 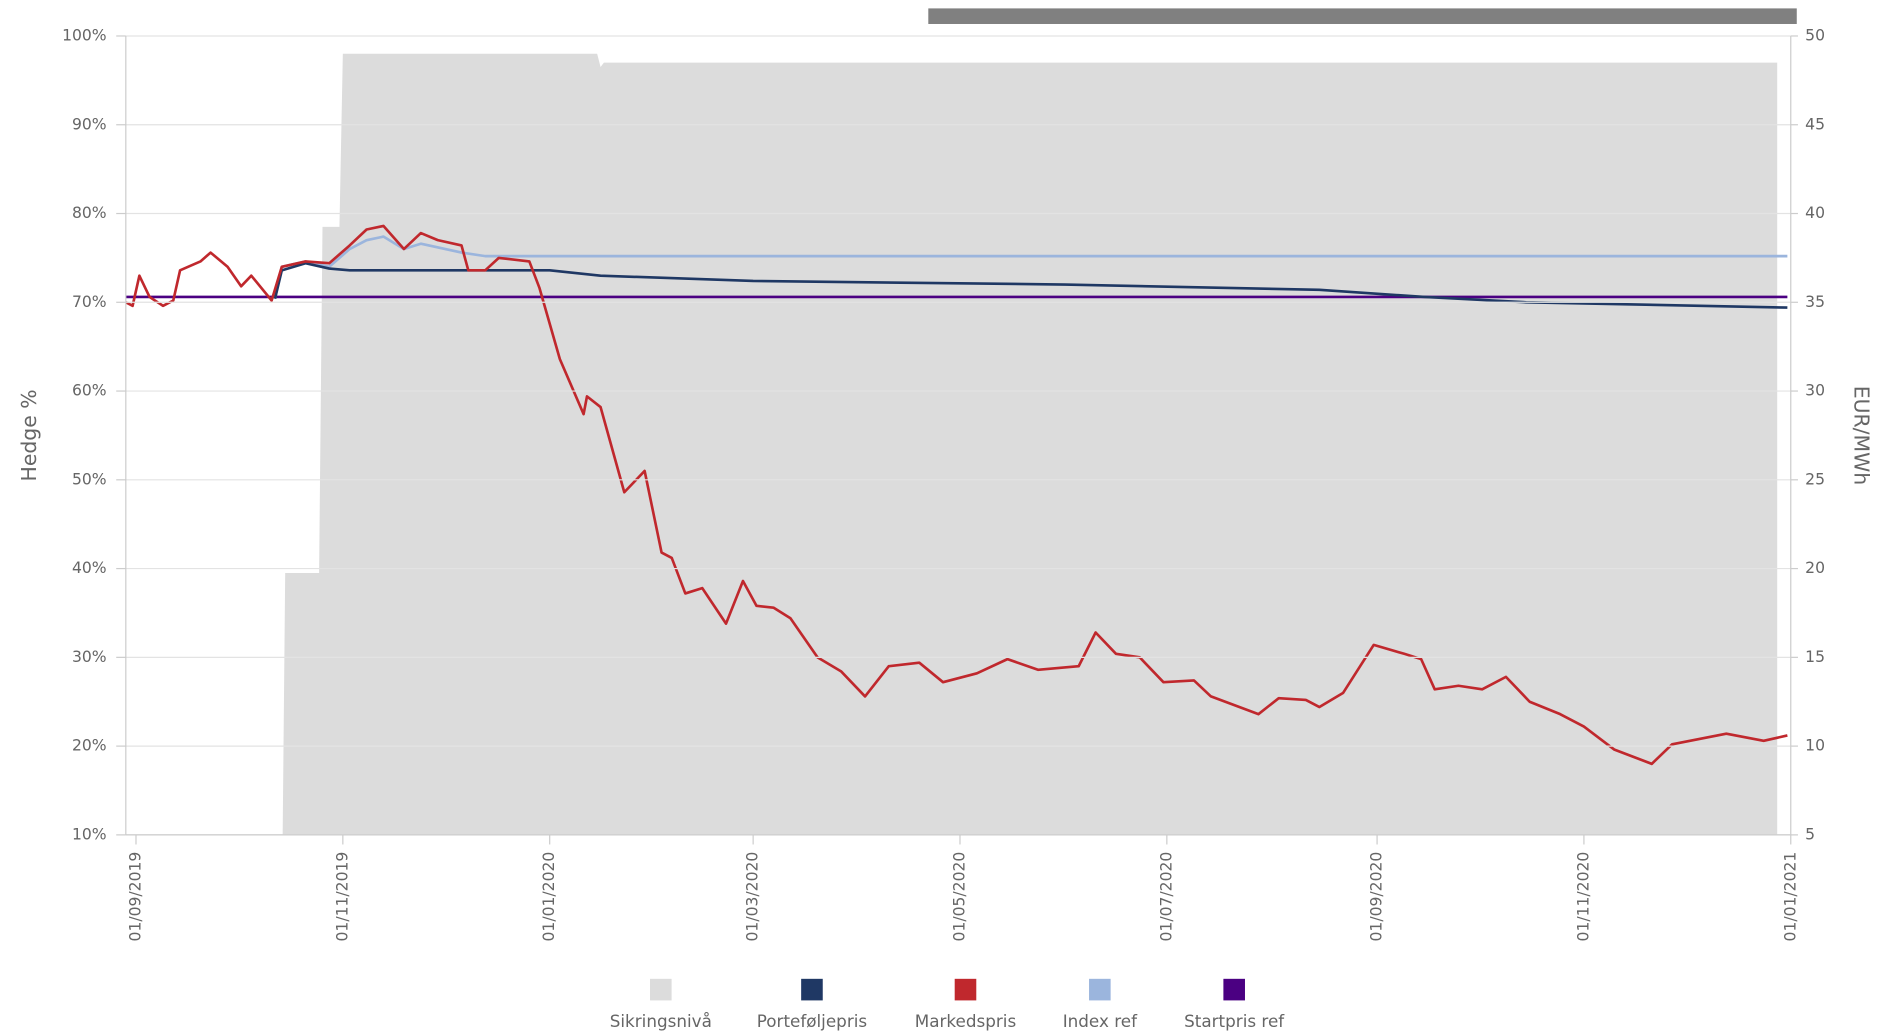 I want to click on y2-tick-label: 10, so click(x=1815, y=746).